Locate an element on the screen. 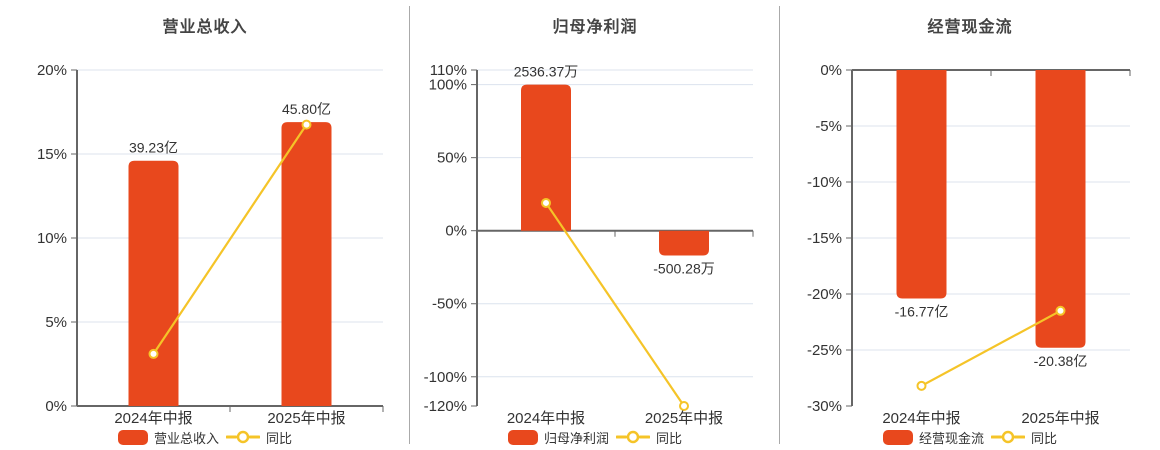  y-tick-label: -25% is located at coordinates (824, 350).